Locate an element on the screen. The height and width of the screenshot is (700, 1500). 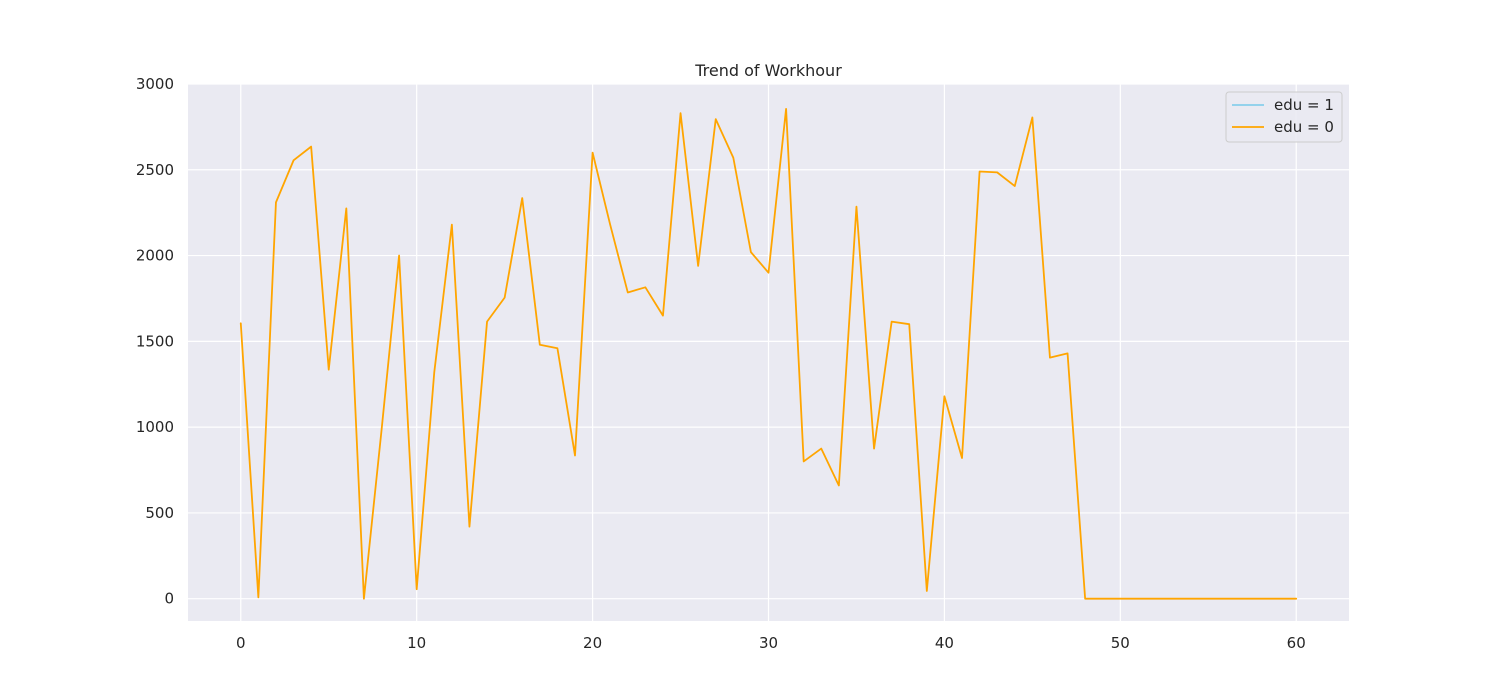
x-tick-label: 0 is located at coordinates (241, 643).